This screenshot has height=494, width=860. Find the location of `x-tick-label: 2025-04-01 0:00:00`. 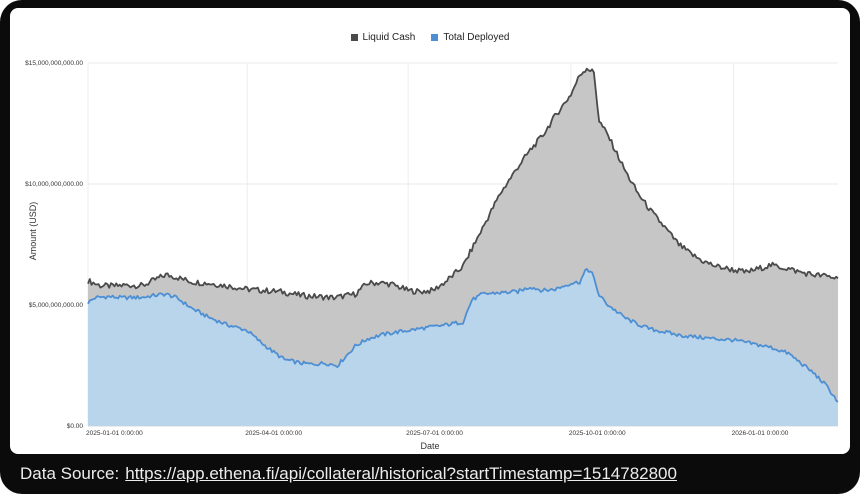

x-tick-label: 2025-04-01 0:00:00 is located at coordinates (273, 433).